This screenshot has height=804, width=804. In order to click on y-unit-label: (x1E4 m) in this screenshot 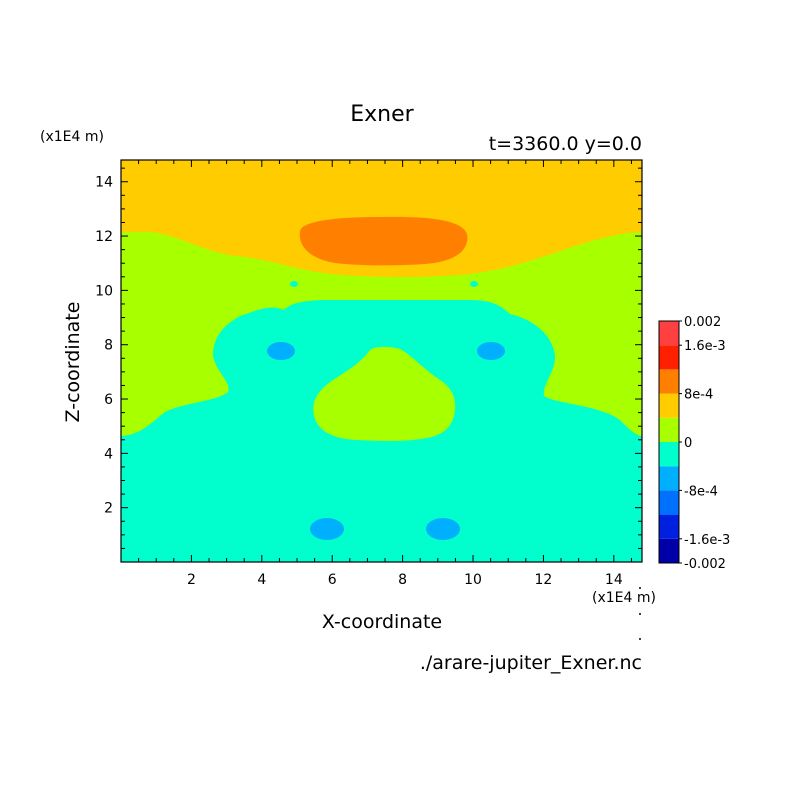, I will do `click(72, 137)`.